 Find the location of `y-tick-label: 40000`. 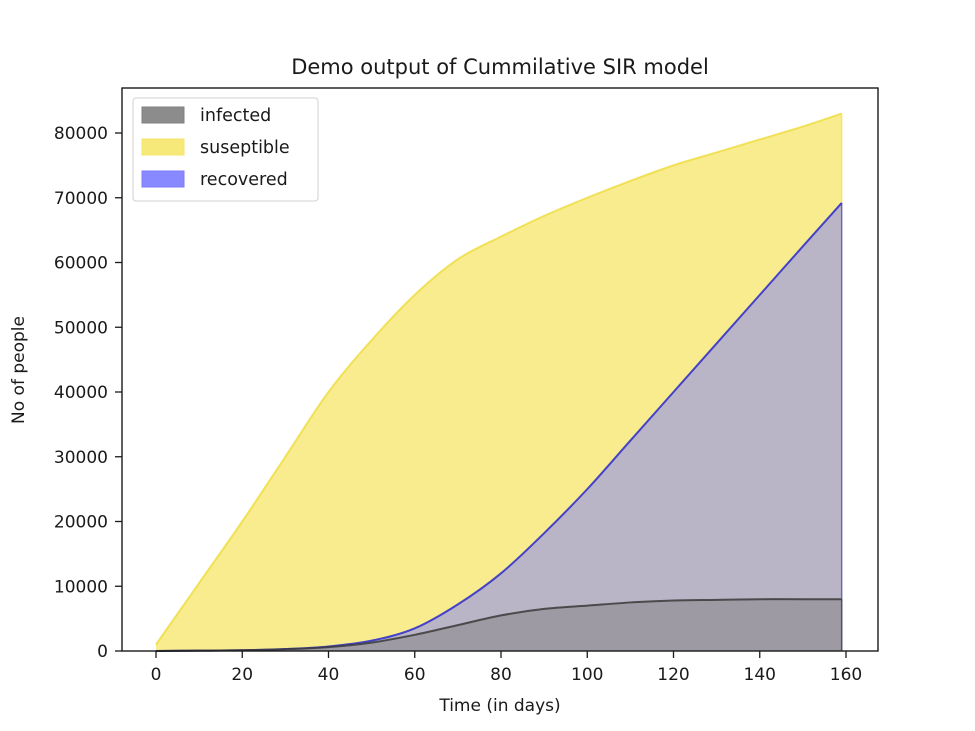

y-tick-label: 40000 is located at coordinates (81, 393).